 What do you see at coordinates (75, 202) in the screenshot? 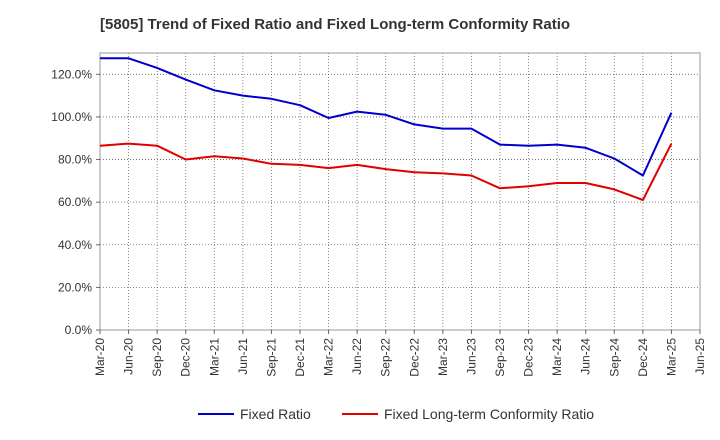
I see `y-tick-label: 60.0%` at bounding box center [75, 202].